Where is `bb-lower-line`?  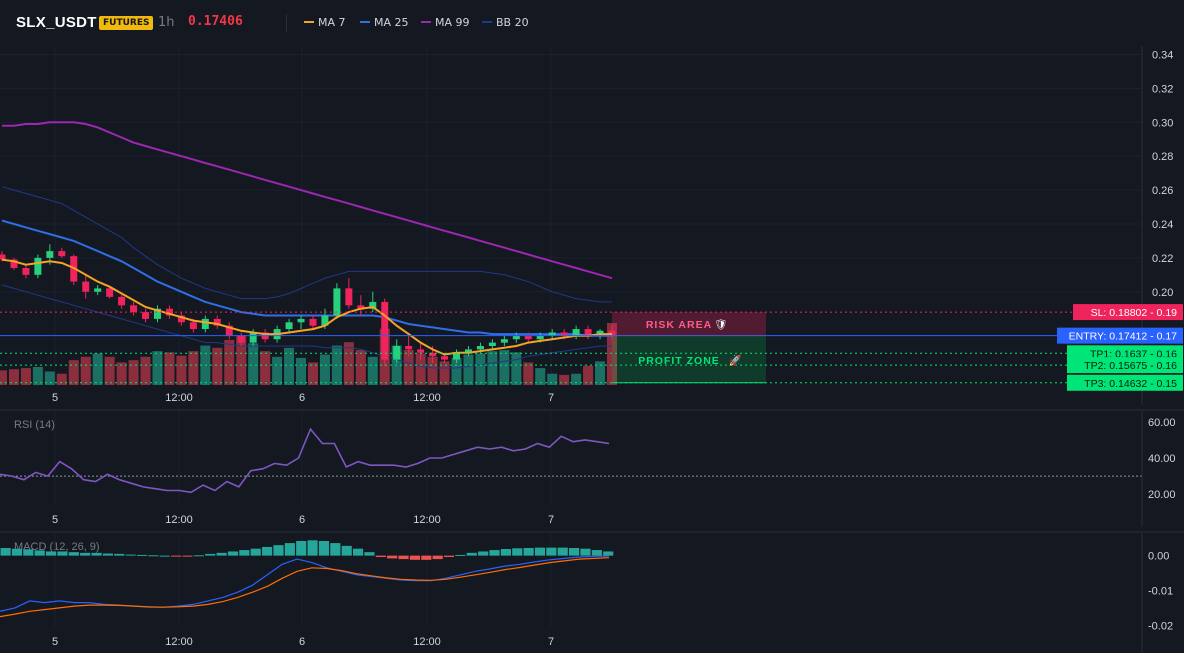
bb-lower-line is located at coordinates (306, 326).